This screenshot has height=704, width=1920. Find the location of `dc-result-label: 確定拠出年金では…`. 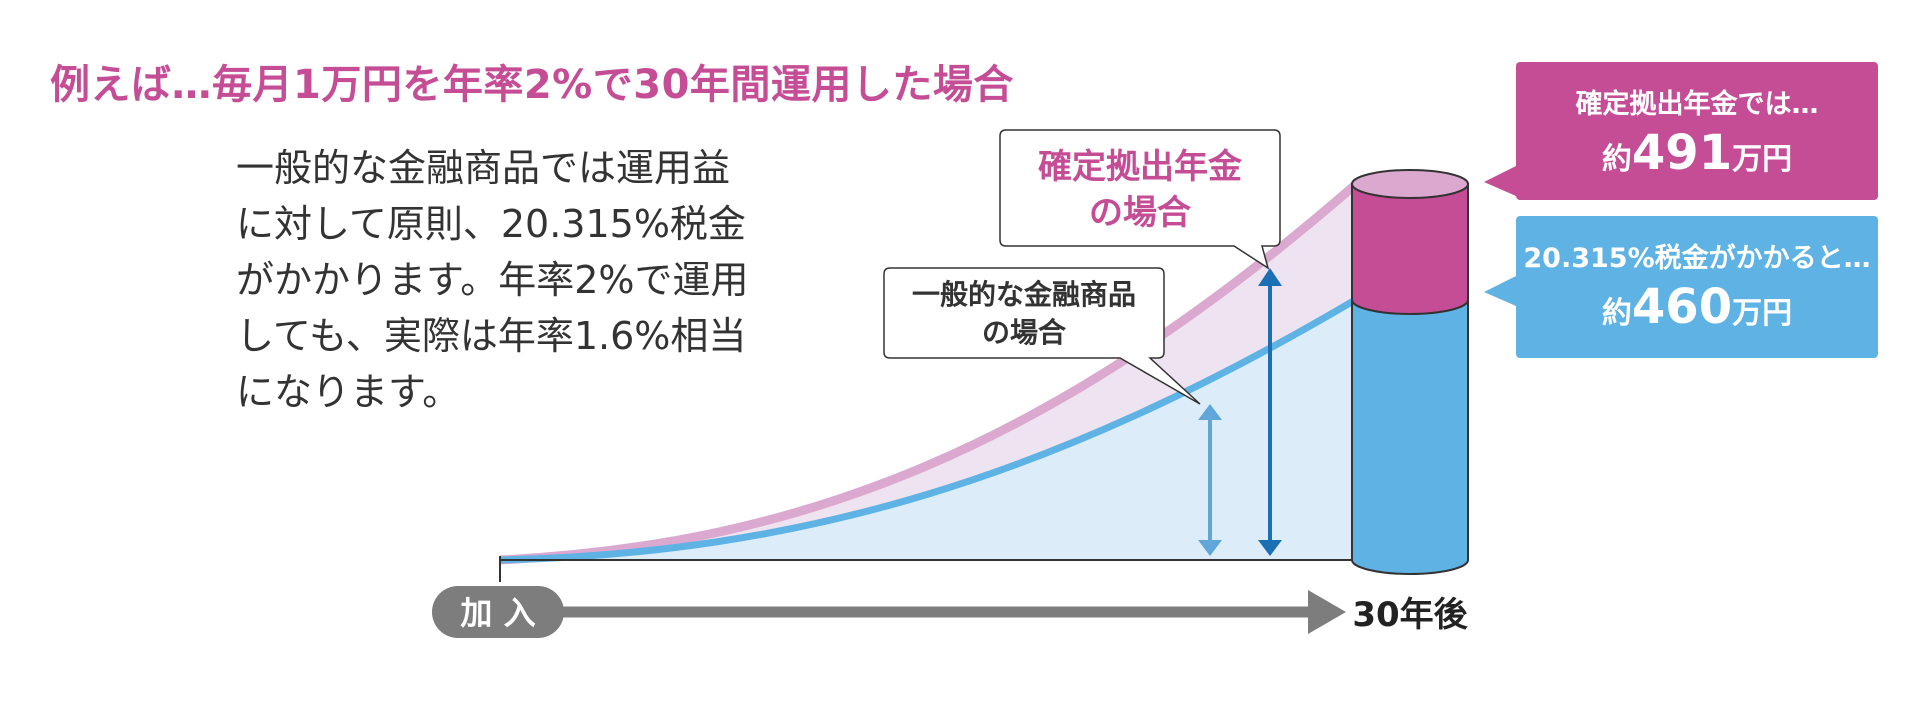

dc-result-label: 確定拠出年金では… is located at coordinates (1697, 104).